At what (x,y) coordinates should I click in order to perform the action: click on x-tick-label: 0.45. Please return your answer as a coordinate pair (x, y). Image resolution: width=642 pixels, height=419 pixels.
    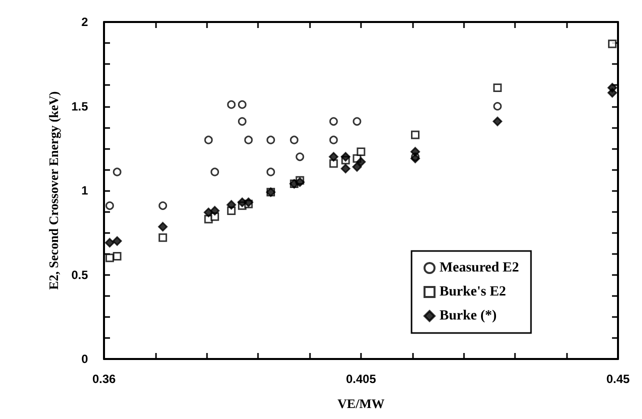
    Looking at the image, I should click on (618, 379).